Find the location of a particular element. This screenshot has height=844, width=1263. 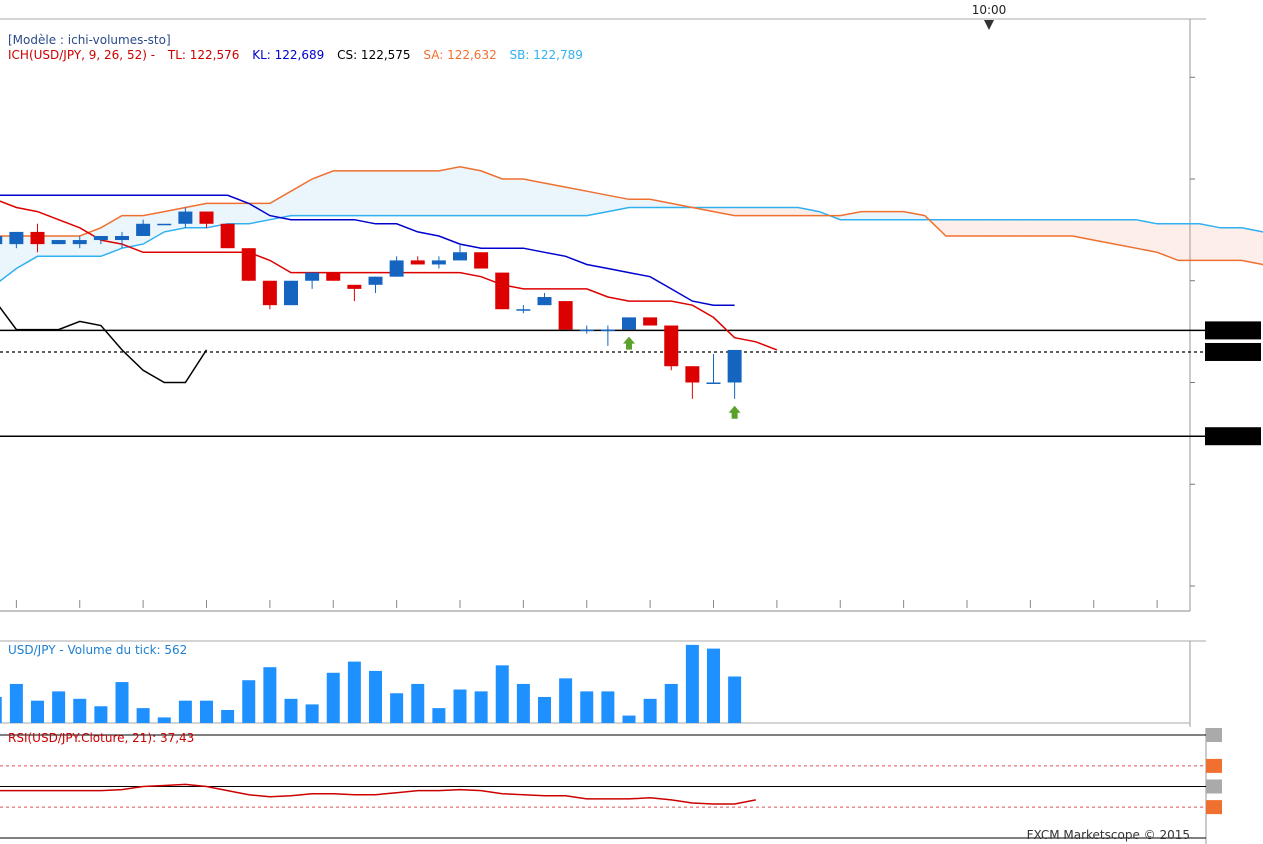

footer-brand: FXCM Marketscope © 2015 is located at coordinates (1108, 835).